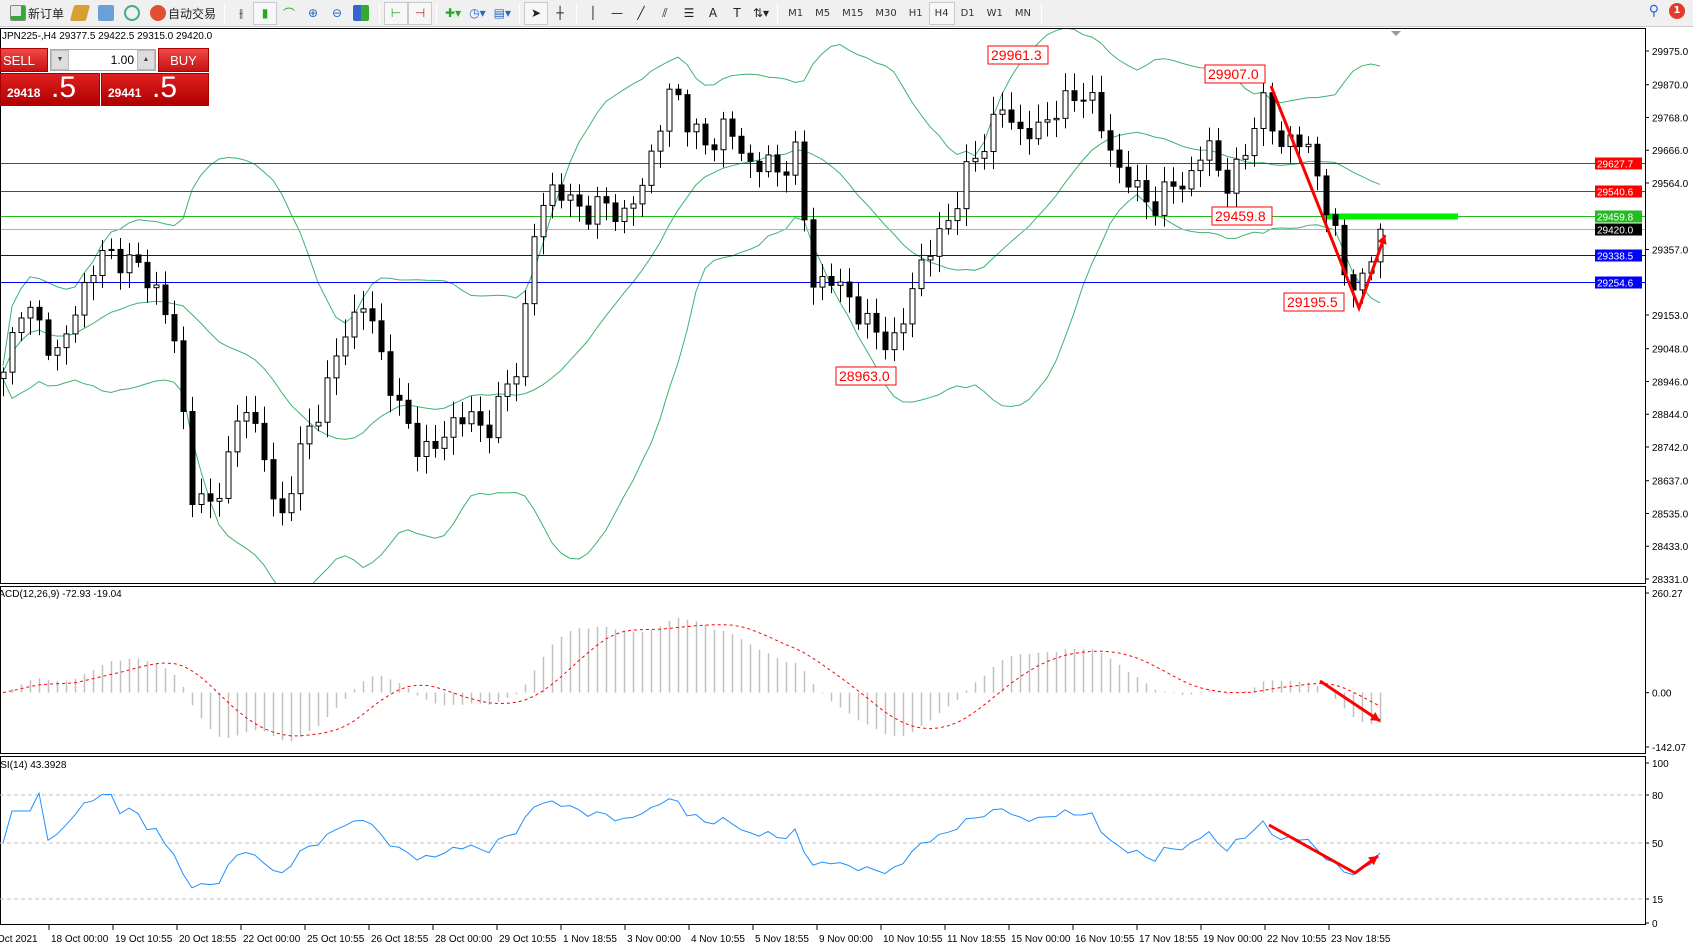 Image resolution: width=1693 pixels, height=947 pixels. What do you see at coordinates (1658, 796) in the screenshot?
I see `rsi-tick-label: 80` at bounding box center [1658, 796].